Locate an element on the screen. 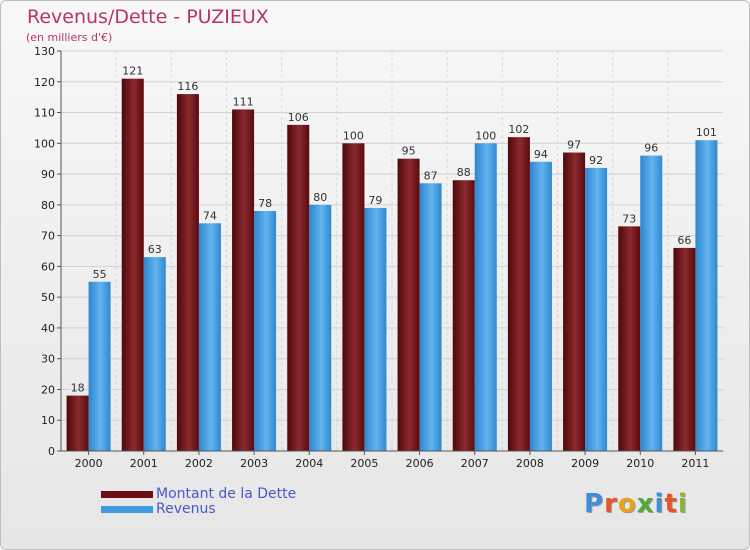 This screenshot has height=550, width=750. y-tick-label: 50 is located at coordinates (48, 297).